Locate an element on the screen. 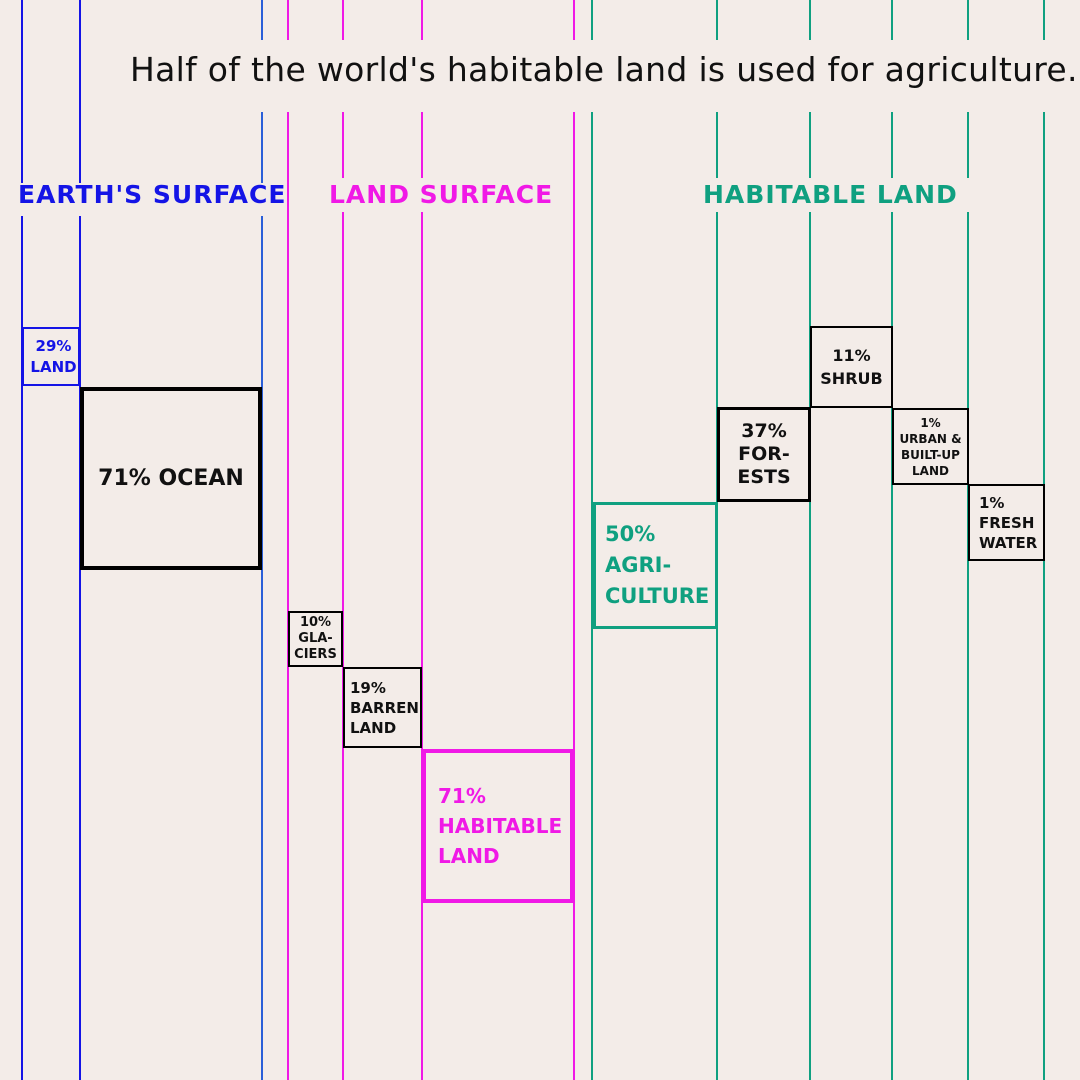 This screenshot has width=1080, height=1080. segment-box-50-agriculture: 50% AGRI- CULTURE is located at coordinates (655, 565).